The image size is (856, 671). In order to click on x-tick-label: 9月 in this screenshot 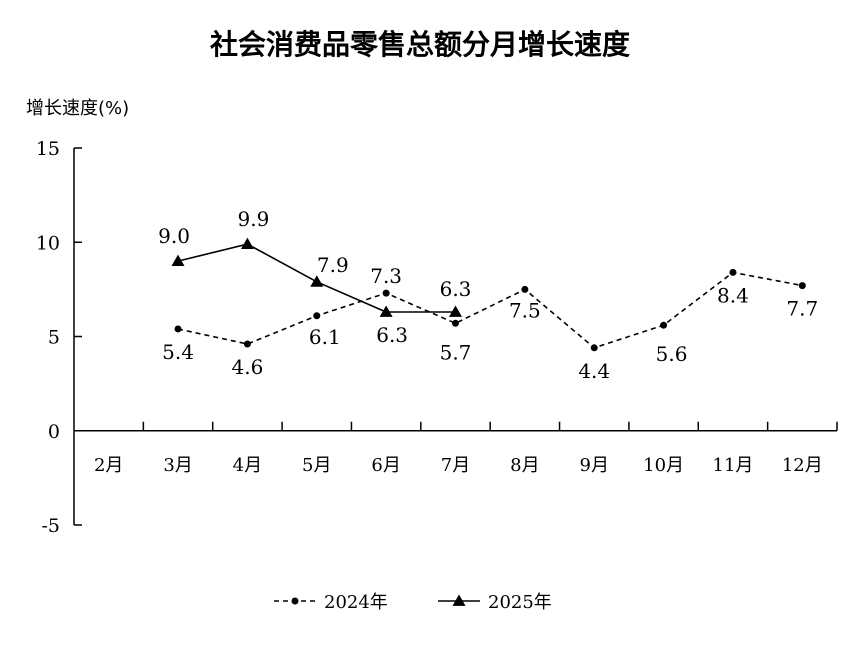, I will do `click(594, 465)`.